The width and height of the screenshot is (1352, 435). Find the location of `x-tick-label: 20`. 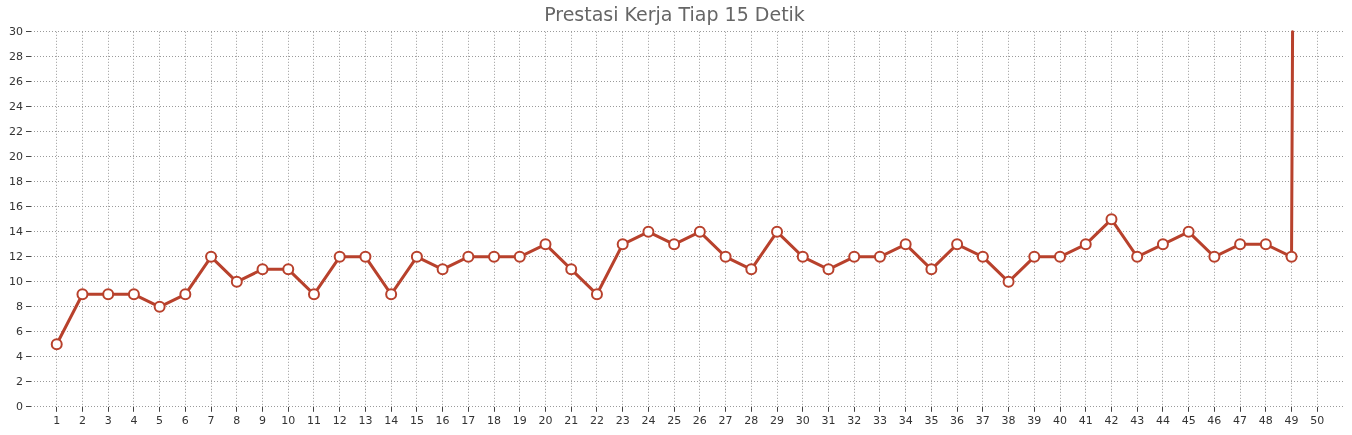

x-tick-label: 20 is located at coordinates (545, 421).